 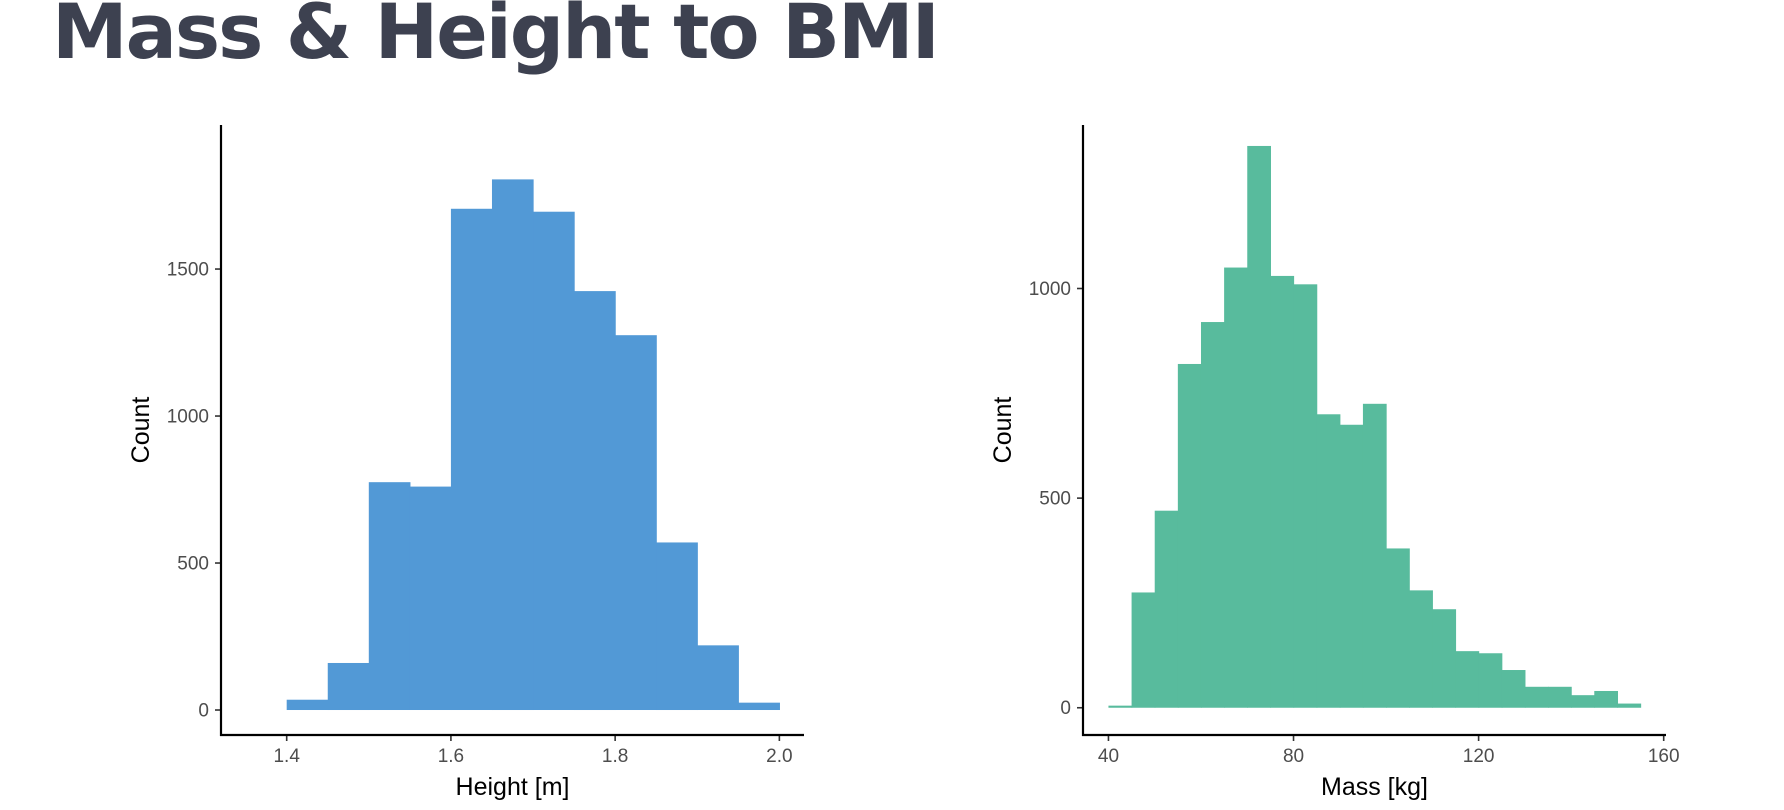 What do you see at coordinates (1293, 756) in the screenshot?
I see `mass-x-tick-label-1: 80` at bounding box center [1293, 756].